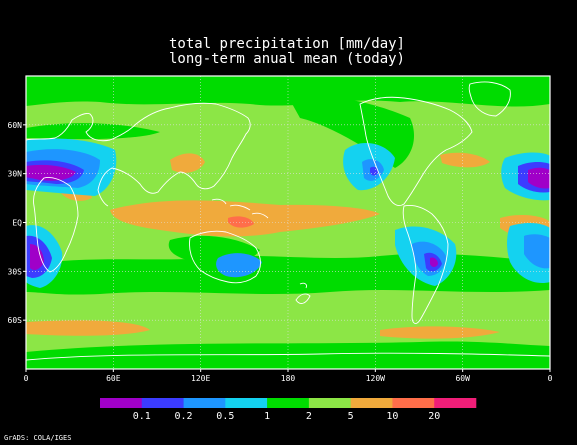 This screenshot has width=577, height=445. I want to click on field-warm-pool-red, so click(241, 222).